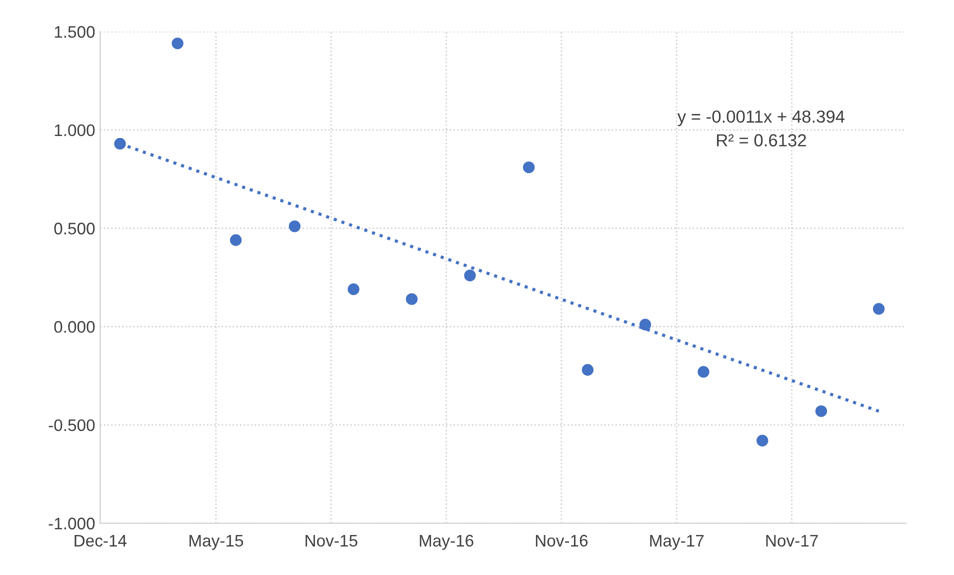 The width and height of the screenshot is (954, 575). What do you see at coordinates (562, 540) in the screenshot?
I see `x-tick-label: Nov-16` at bounding box center [562, 540].